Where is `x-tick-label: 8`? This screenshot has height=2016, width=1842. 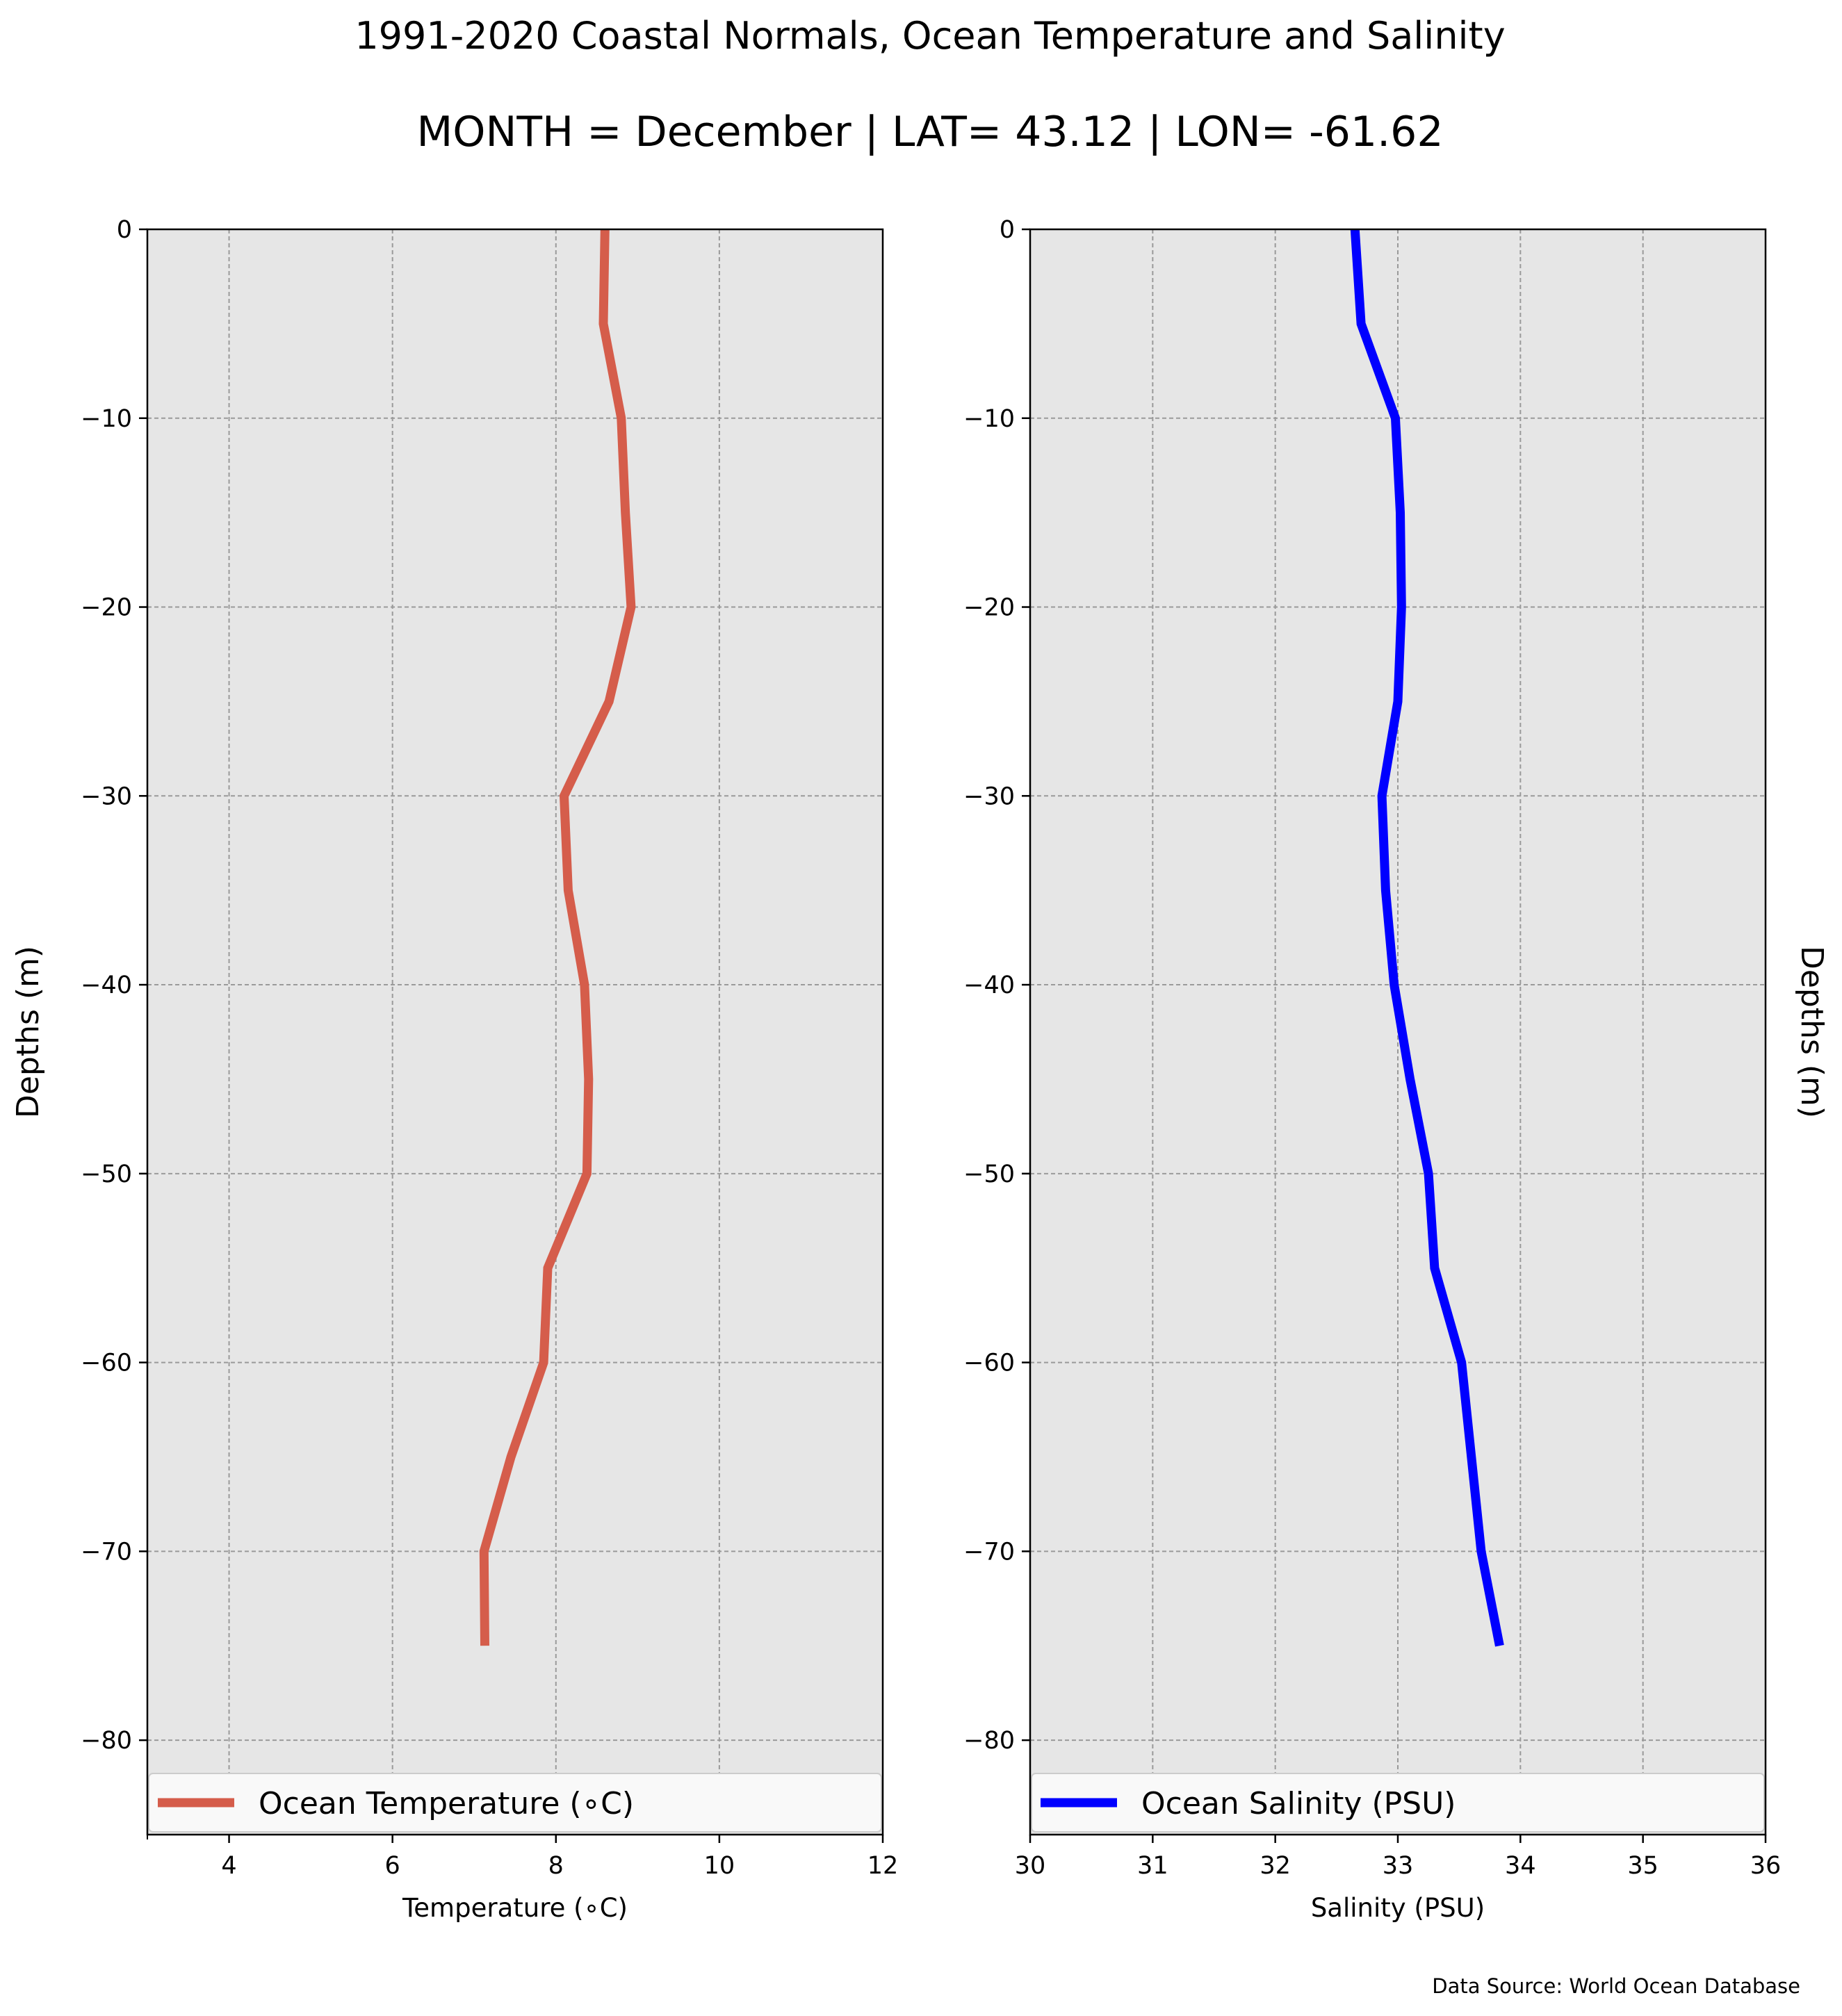 x-tick-label: 8 is located at coordinates (556, 1866).